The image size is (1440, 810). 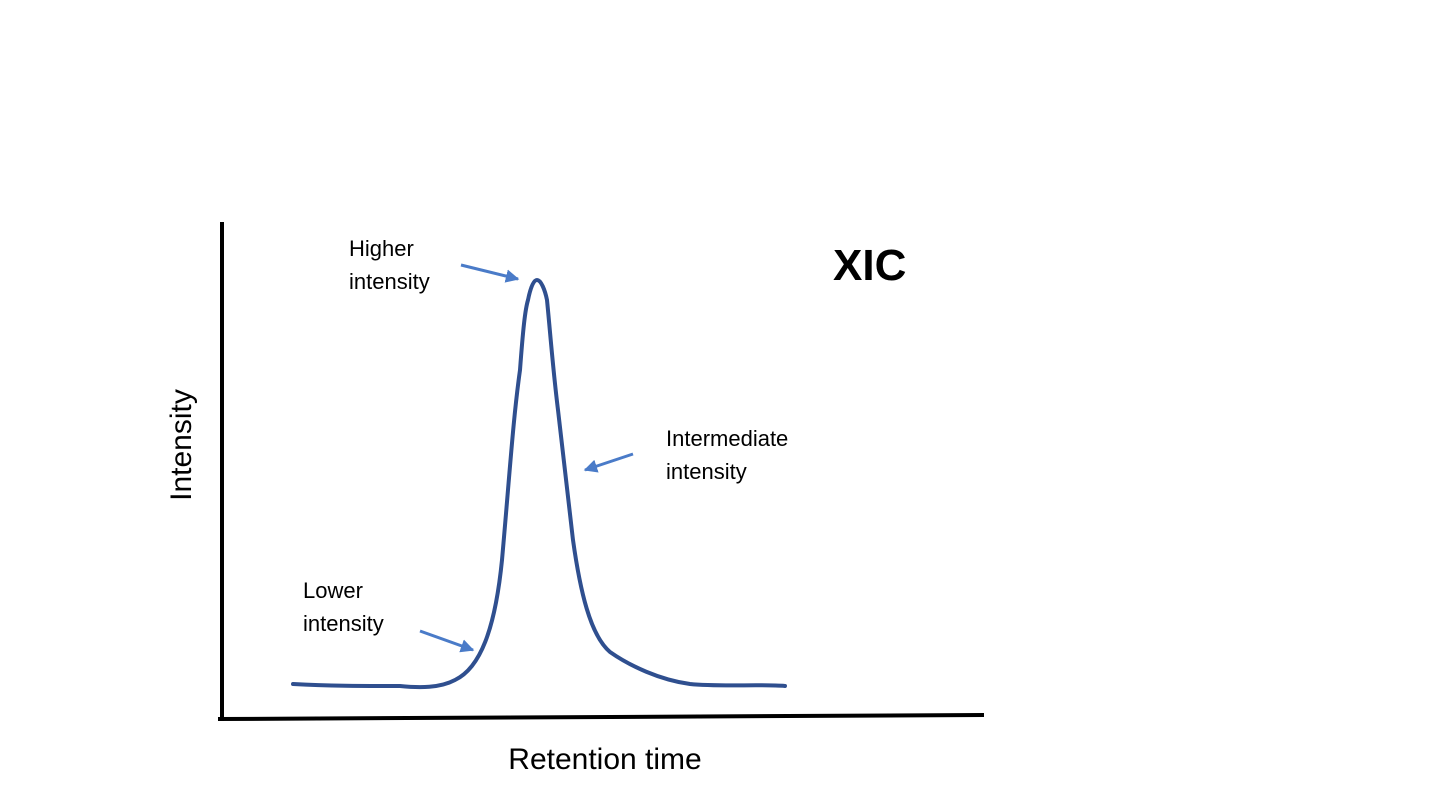 I want to click on higher-intensity-arrow, so click(x=490, y=273).